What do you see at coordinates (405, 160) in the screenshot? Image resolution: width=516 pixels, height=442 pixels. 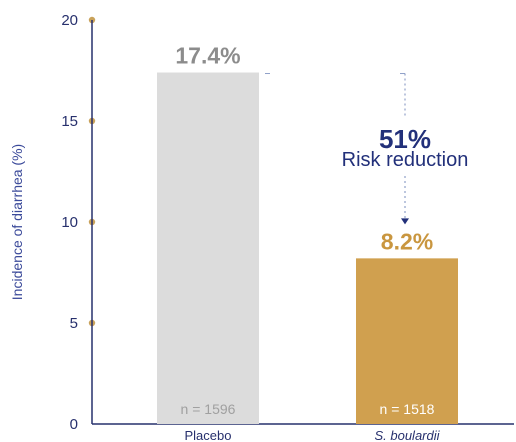 I see `risk-reduction-label: Risk reduction` at bounding box center [405, 160].